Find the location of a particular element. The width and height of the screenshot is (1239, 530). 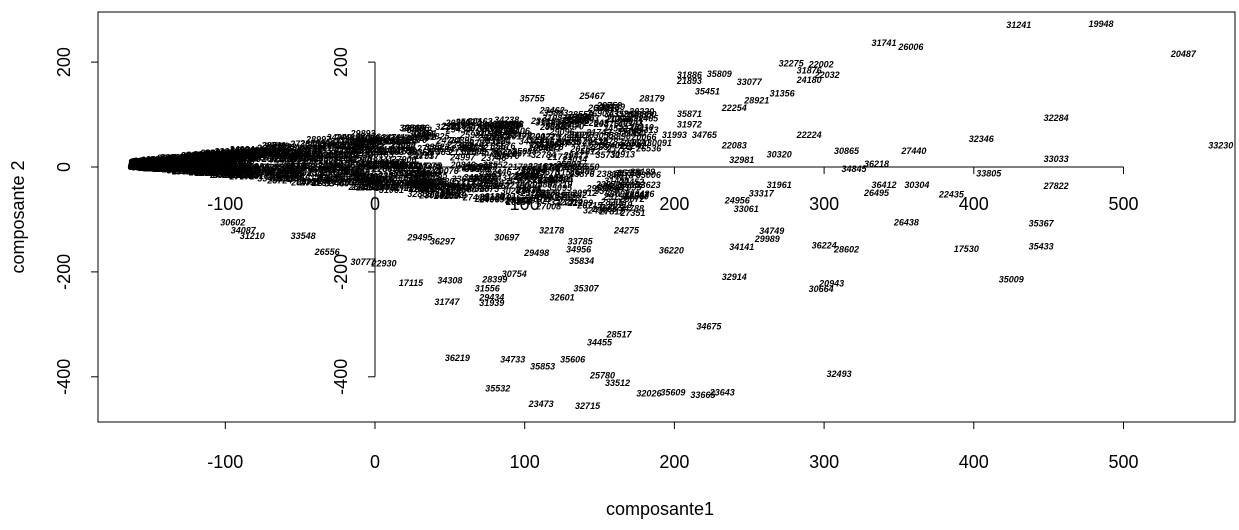

dense-point: 35349 is located at coordinates (154, 168).